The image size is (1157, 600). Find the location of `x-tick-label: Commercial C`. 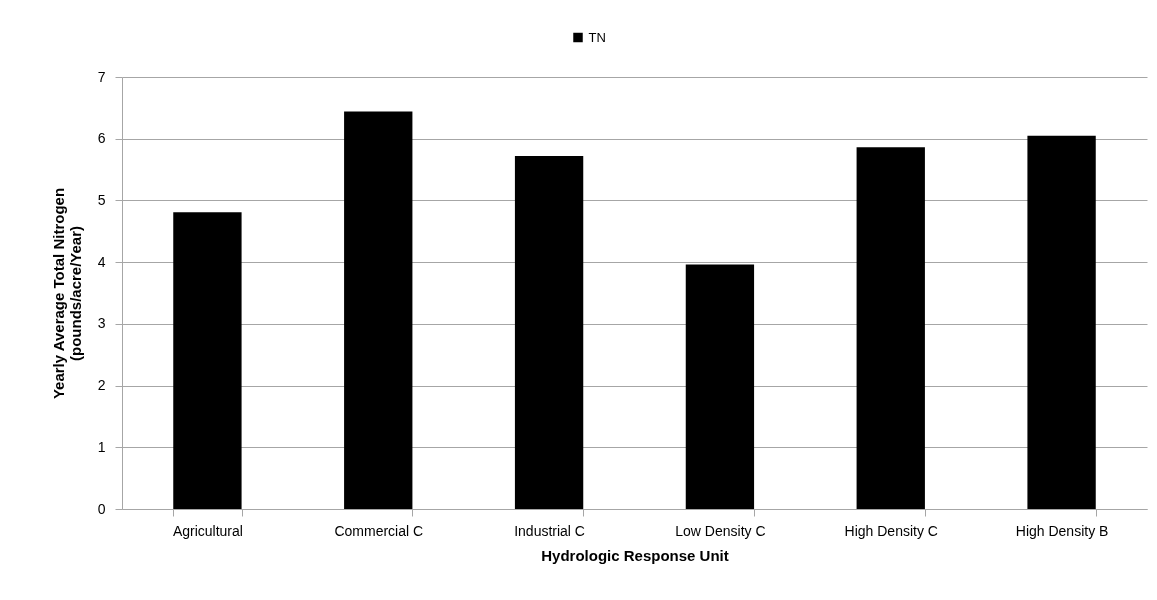

x-tick-label: Commercial C is located at coordinates (379, 530).